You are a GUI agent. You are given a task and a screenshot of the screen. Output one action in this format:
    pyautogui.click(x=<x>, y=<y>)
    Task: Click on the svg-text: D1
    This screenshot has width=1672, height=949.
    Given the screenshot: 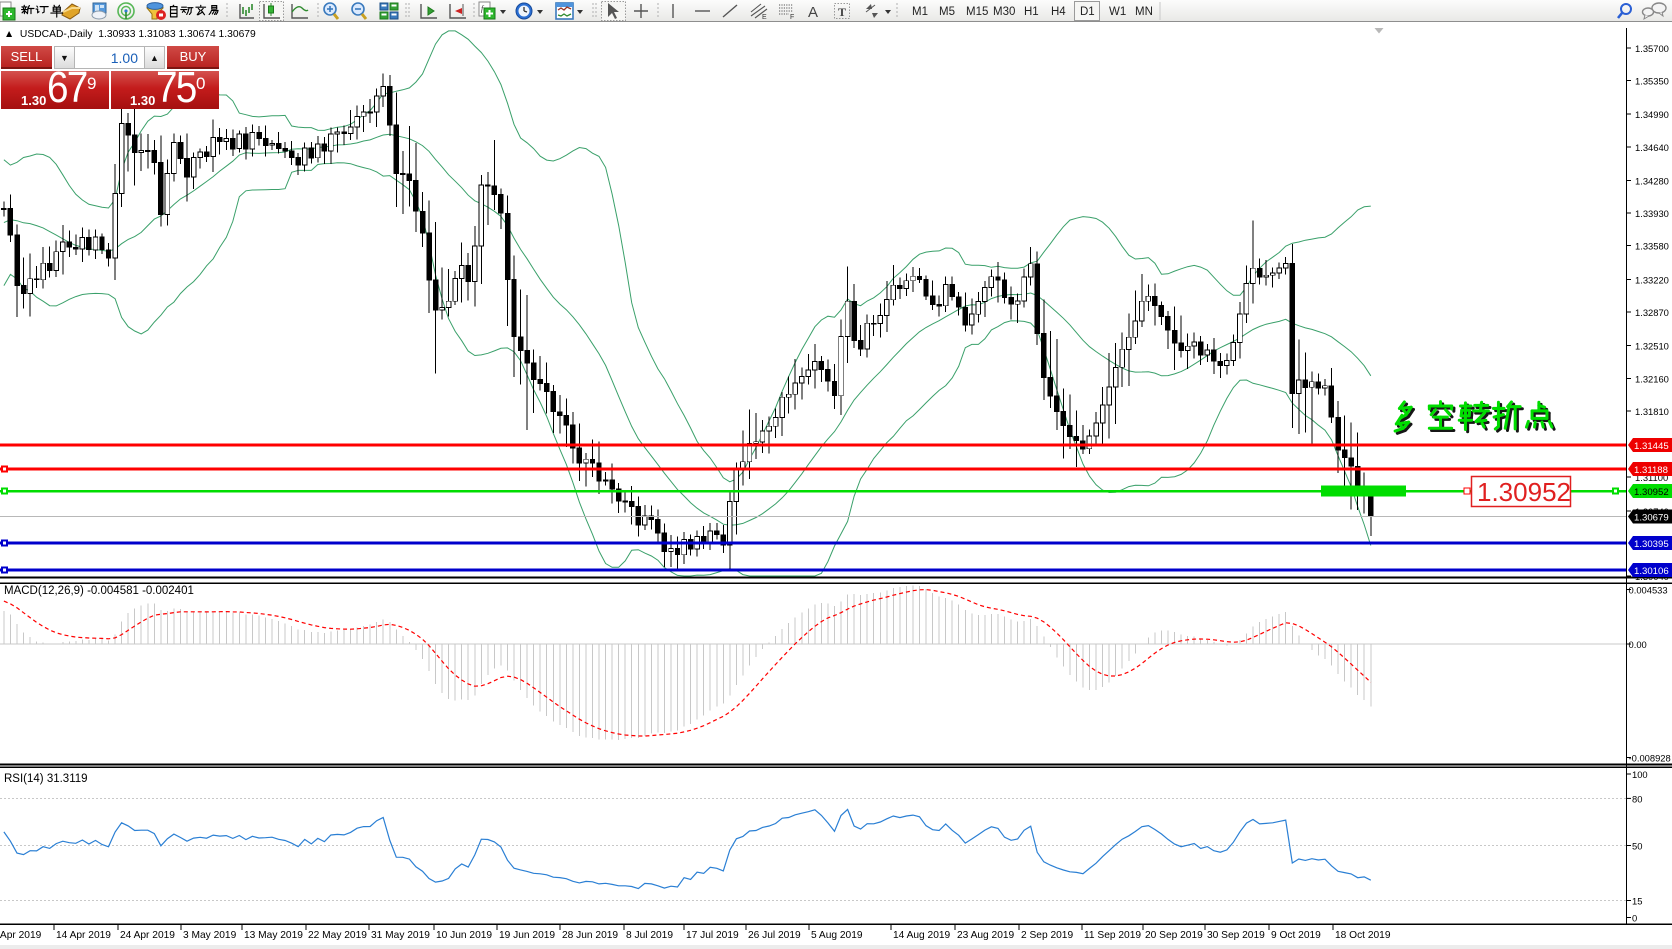 What is the action you would take?
    pyautogui.click(x=1087, y=12)
    